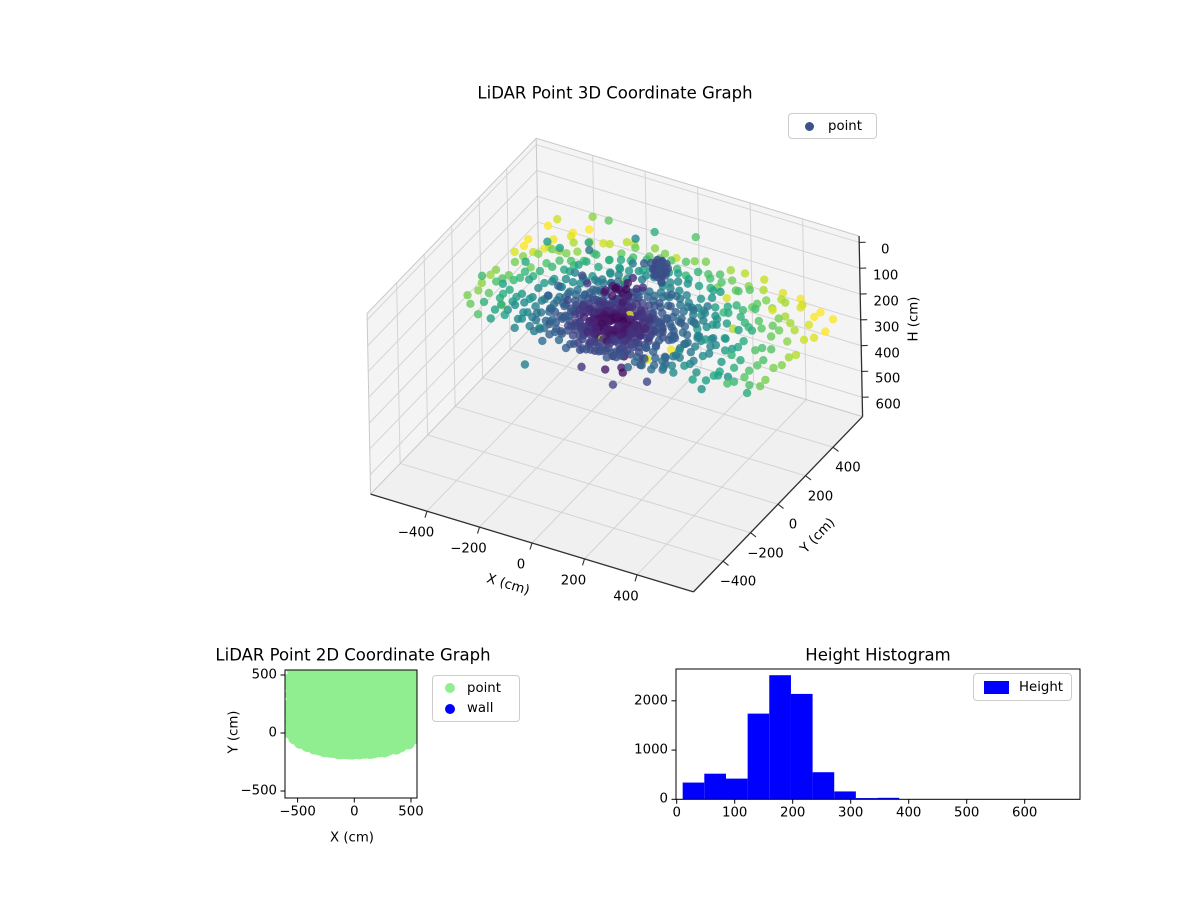  Describe the element at coordinates (484, 688) in the screenshot. I see `plot2d-legend-label-point: point` at that location.